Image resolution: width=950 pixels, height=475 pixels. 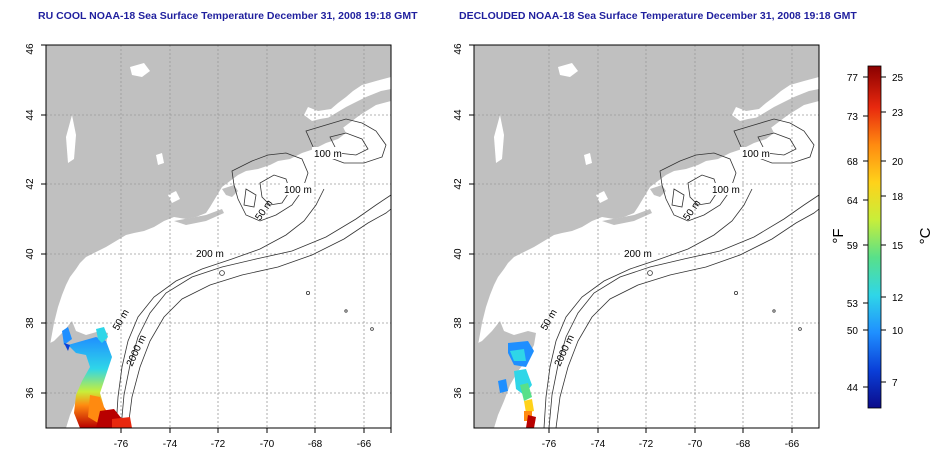 What do you see at coordinates (898, 197) in the screenshot?
I see `colorbar-c-tick-3: 18` at bounding box center [898, 197].